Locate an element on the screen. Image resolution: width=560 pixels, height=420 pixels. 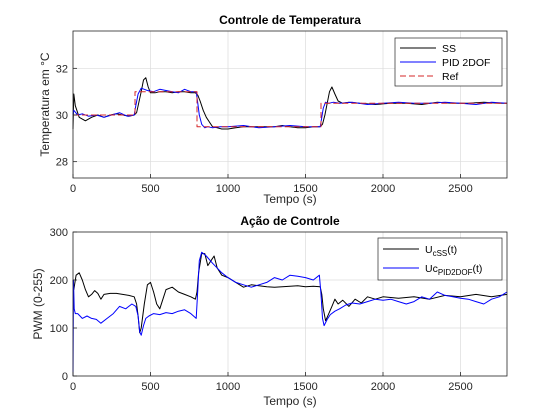
temperature-ytick-label: 28 is located at coordinates (62, 163).